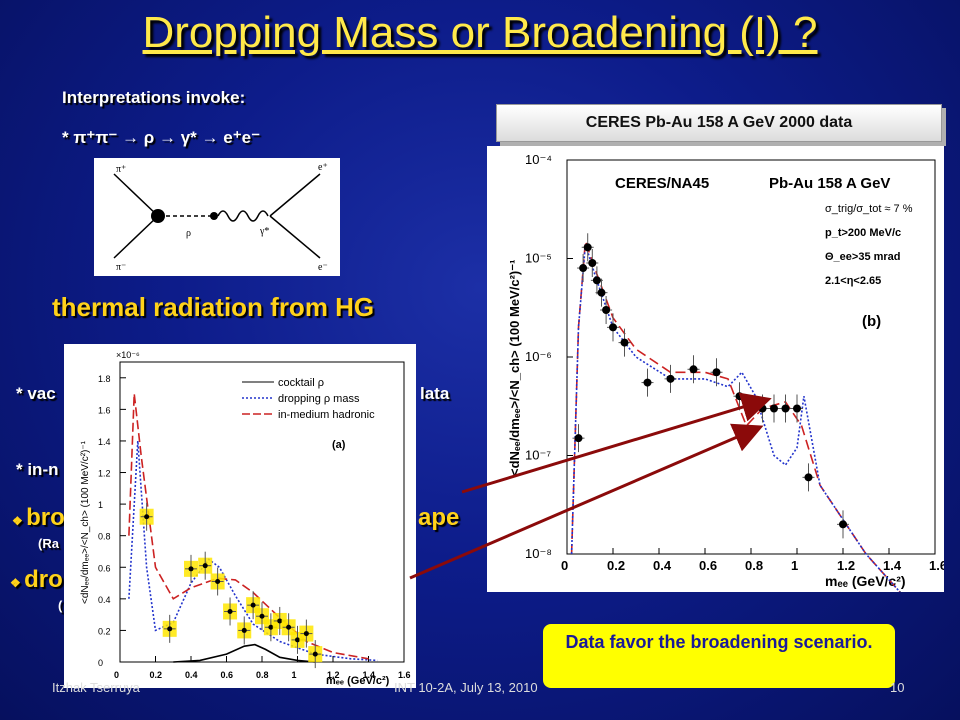 The height and width of the screenshot is (720, 960). What do you see at coordinates (369, 675) in the screenshot?
I see `x-tick-label: 1.4` at bounding box center [369, 675].